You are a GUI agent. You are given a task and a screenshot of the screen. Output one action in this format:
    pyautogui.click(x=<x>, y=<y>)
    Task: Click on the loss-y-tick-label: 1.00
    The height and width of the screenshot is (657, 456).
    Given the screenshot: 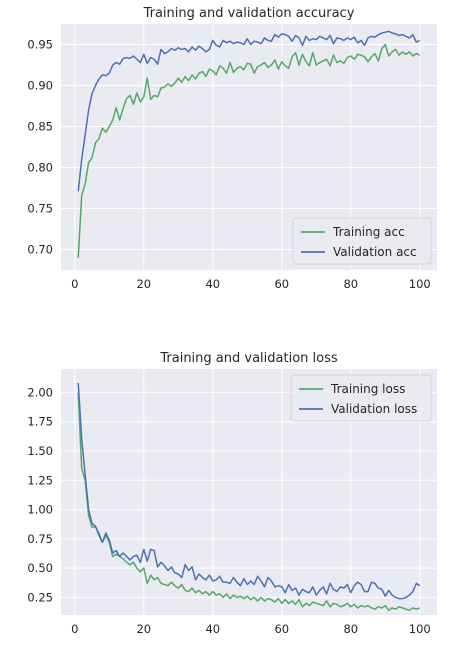 What is the action you would take?
    pyautogui.click(x=40, y=510)
    